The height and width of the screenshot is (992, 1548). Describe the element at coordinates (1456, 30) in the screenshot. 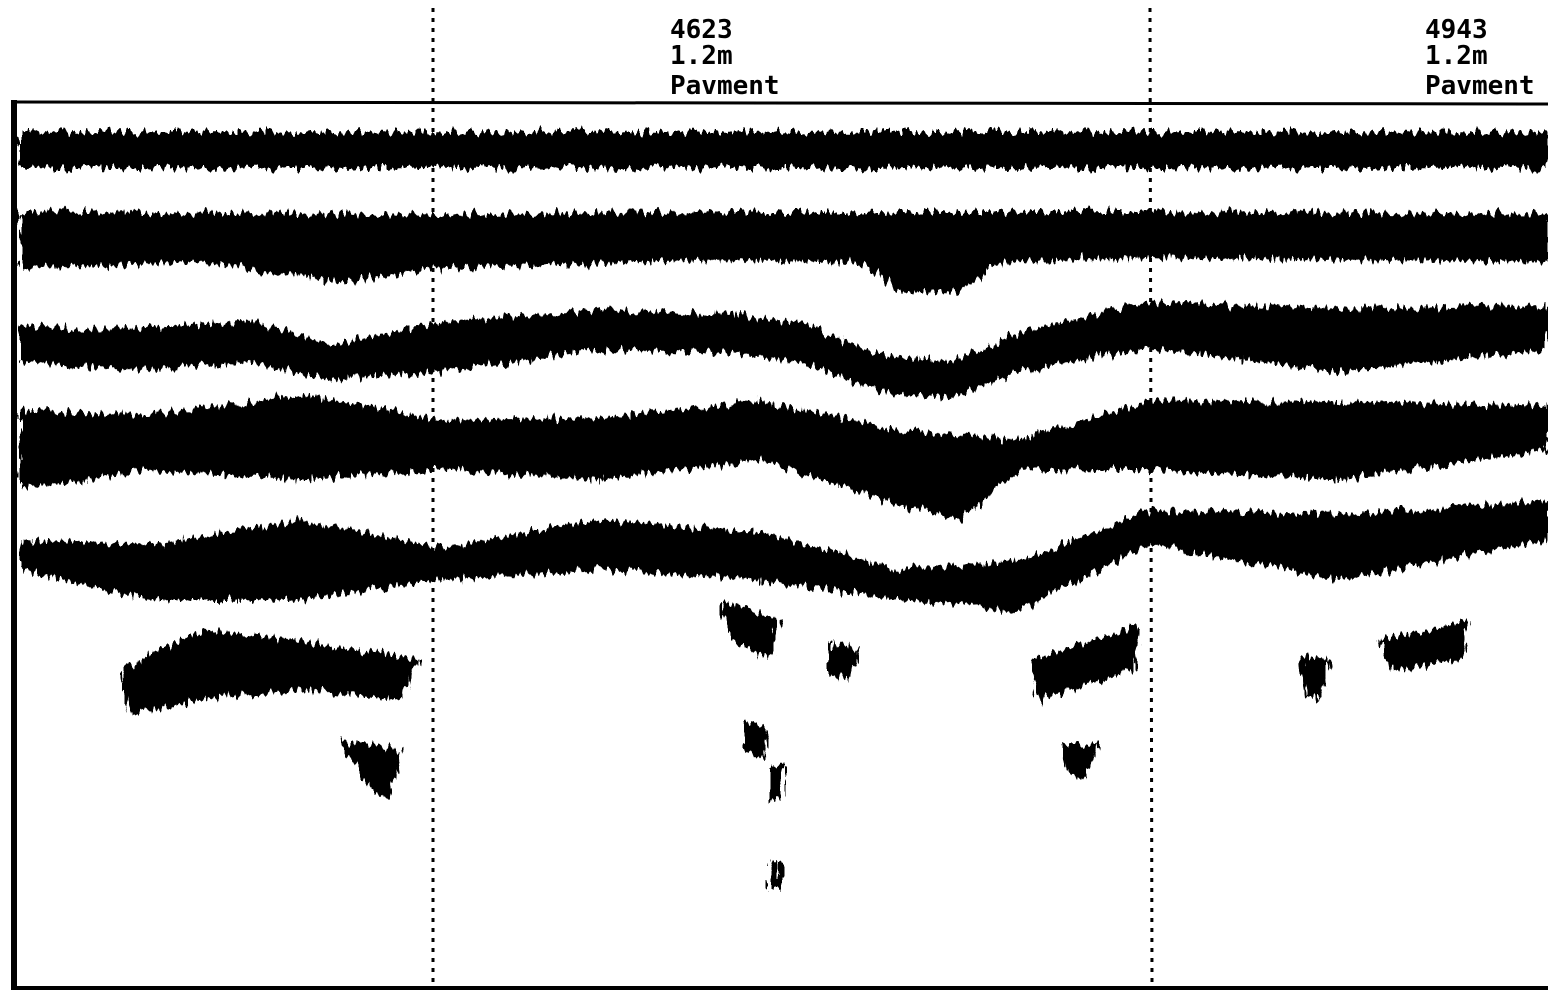

I see `station-label: 4943` at that location.